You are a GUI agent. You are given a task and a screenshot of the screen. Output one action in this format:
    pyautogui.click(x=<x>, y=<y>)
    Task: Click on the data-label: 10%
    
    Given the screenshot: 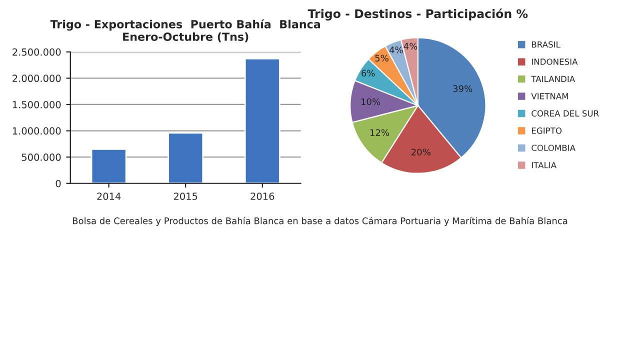 What is the action you would take?
    pyautogui.click(x=371, y=102)
    